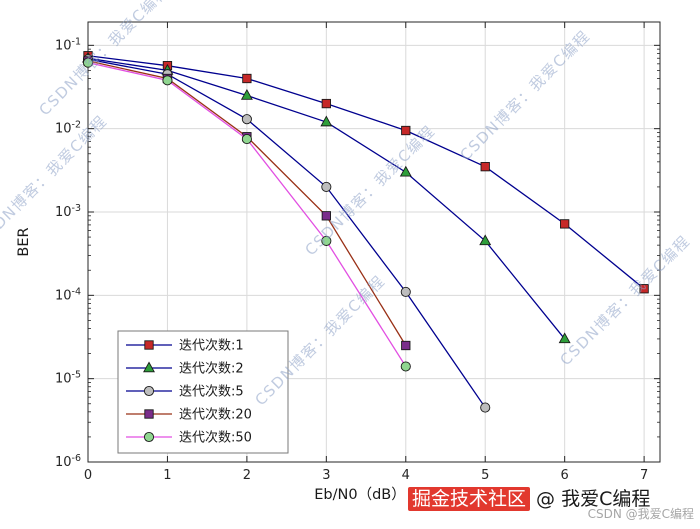 This screenshot has width=700, height=529. What do you see at coordinates (68, 378) in the screenshot?
I see `svg-text: 10⁻⁵` at bounding box center [68, 378].